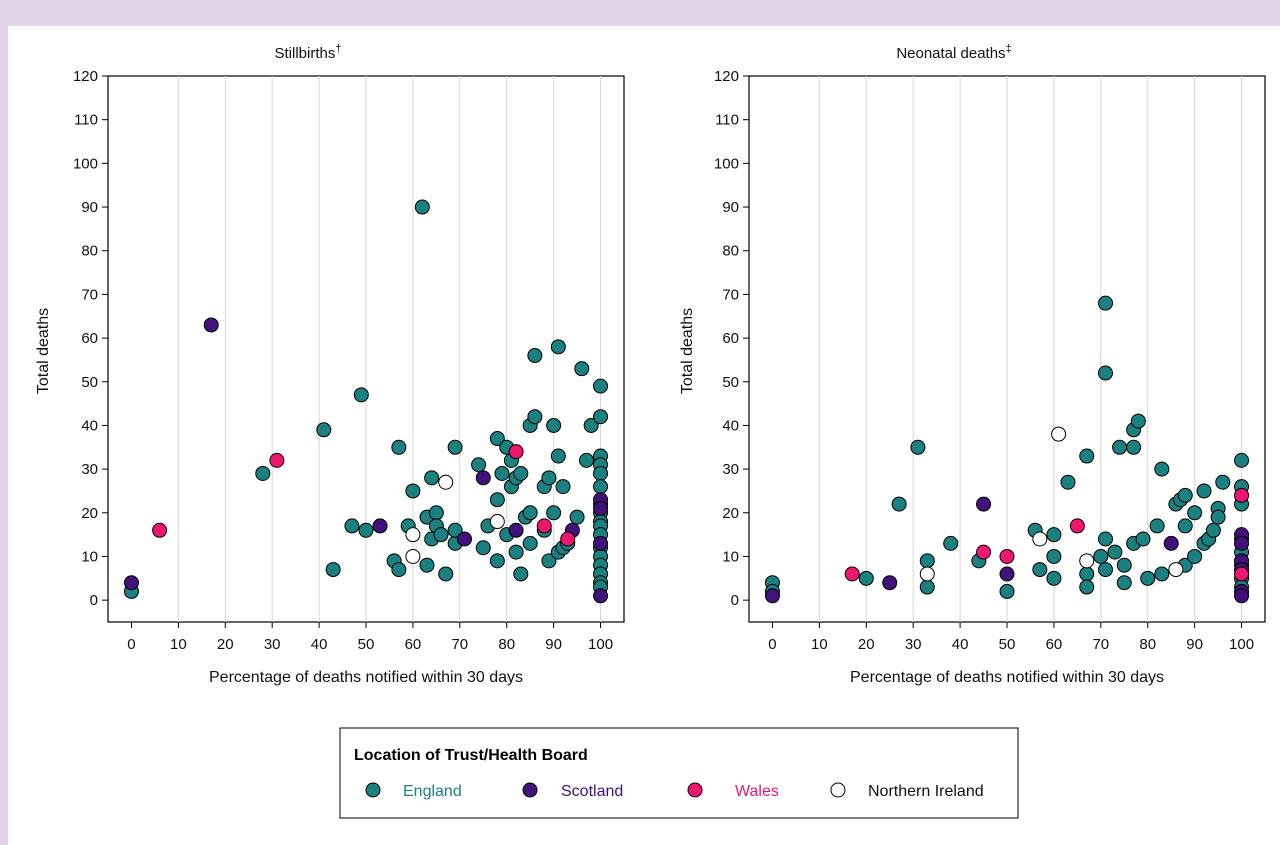  I want to click on stillbirths-y-tick-label-30: 30, so click(89, 469).